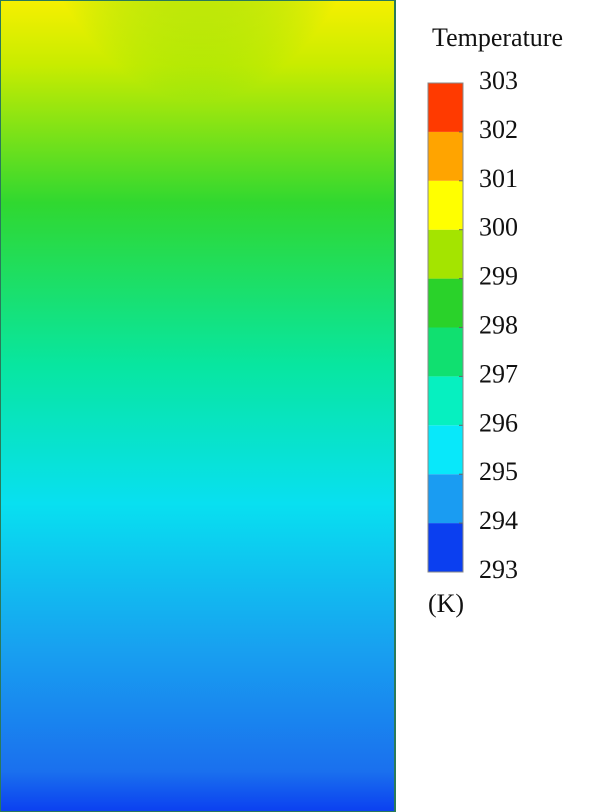  What do you see at coordinates (498, 276) in the screenshot?
I see `colorbar-tick-label: 299` at bounding box center [498, 276].